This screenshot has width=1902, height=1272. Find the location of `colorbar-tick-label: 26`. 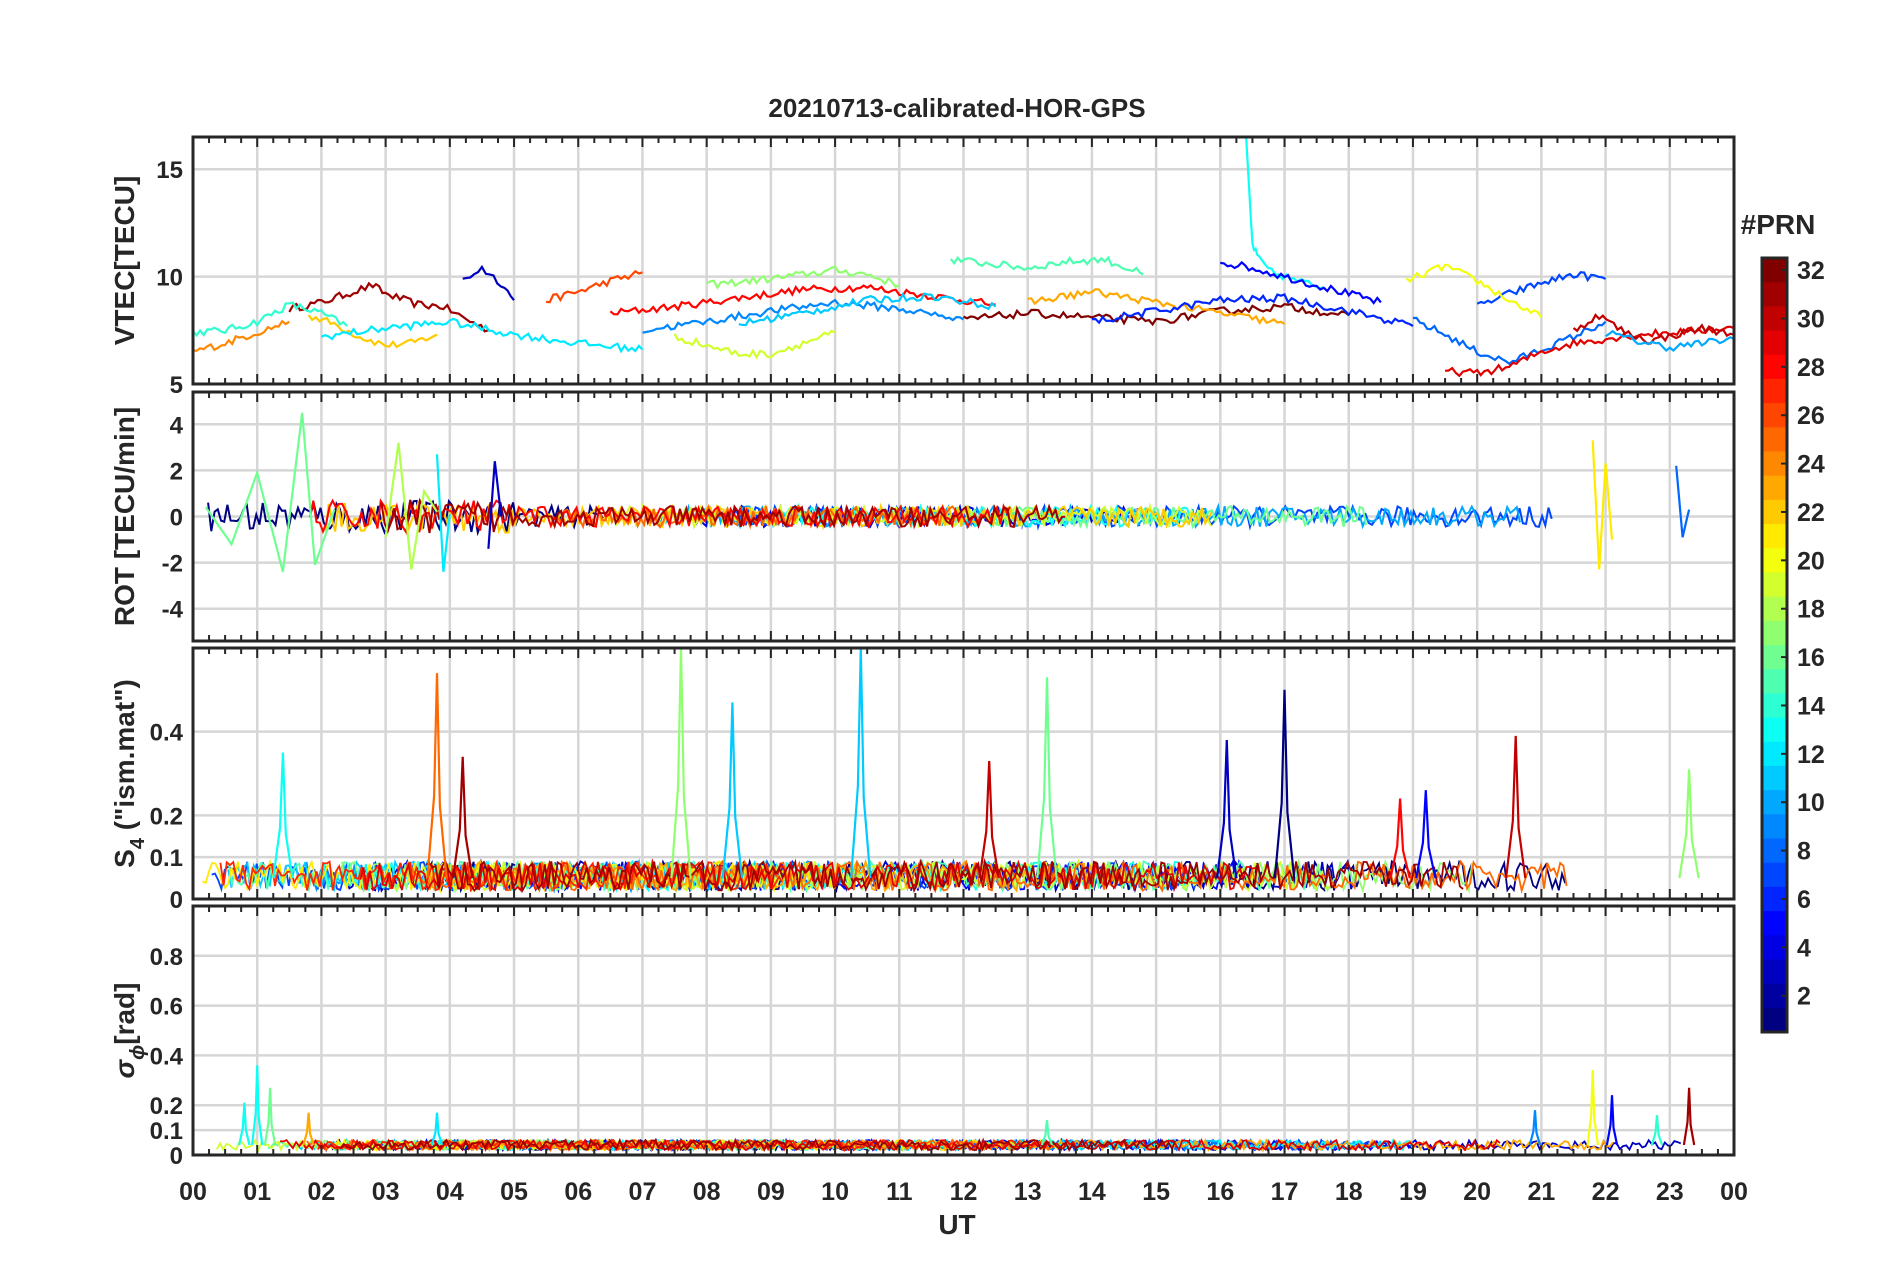

colorbar-tick-label: 26 is located at coordinates (1811, 416).